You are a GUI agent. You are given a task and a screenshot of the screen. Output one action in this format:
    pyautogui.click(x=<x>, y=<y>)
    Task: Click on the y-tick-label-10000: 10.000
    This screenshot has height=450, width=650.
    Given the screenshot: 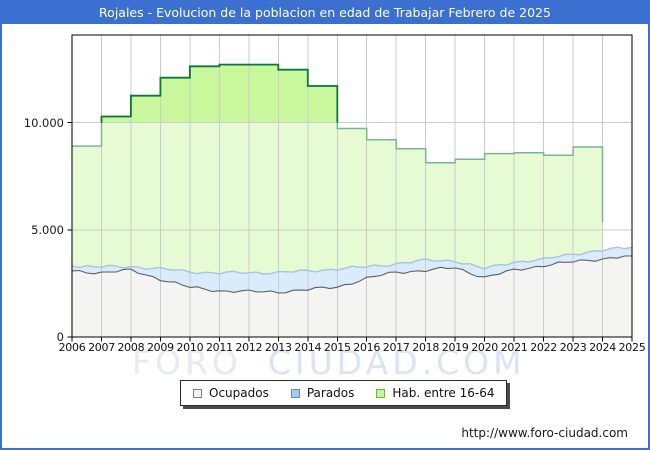 What is the action you would take?
    pyautogui.click(x=43, y=123)
    